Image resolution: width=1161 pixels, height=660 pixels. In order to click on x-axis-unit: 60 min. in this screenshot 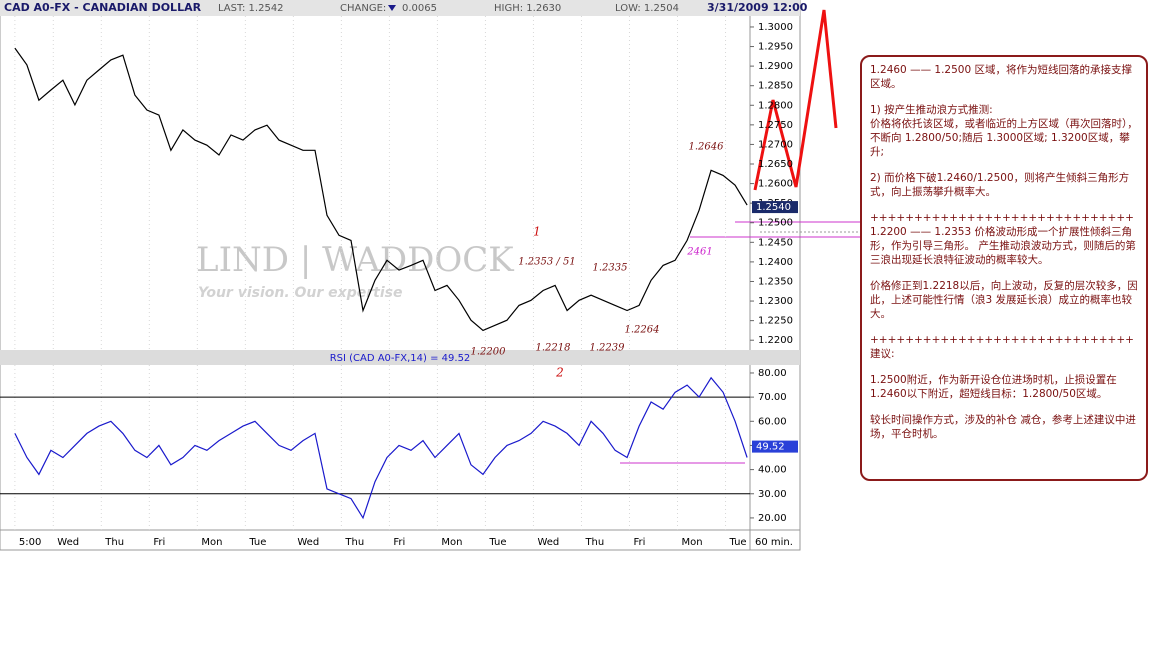, I will do `click(774, 542)`.